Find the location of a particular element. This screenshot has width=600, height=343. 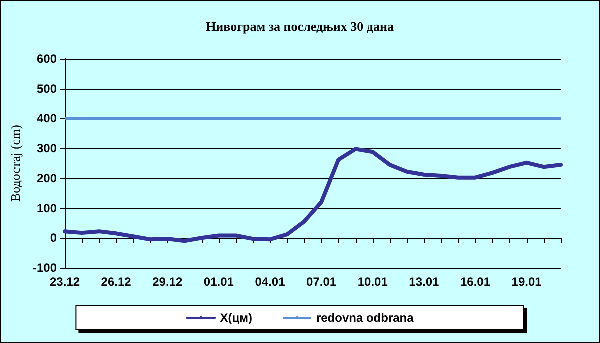

y-tick-label: 600 is located at coordinates (47, 59).